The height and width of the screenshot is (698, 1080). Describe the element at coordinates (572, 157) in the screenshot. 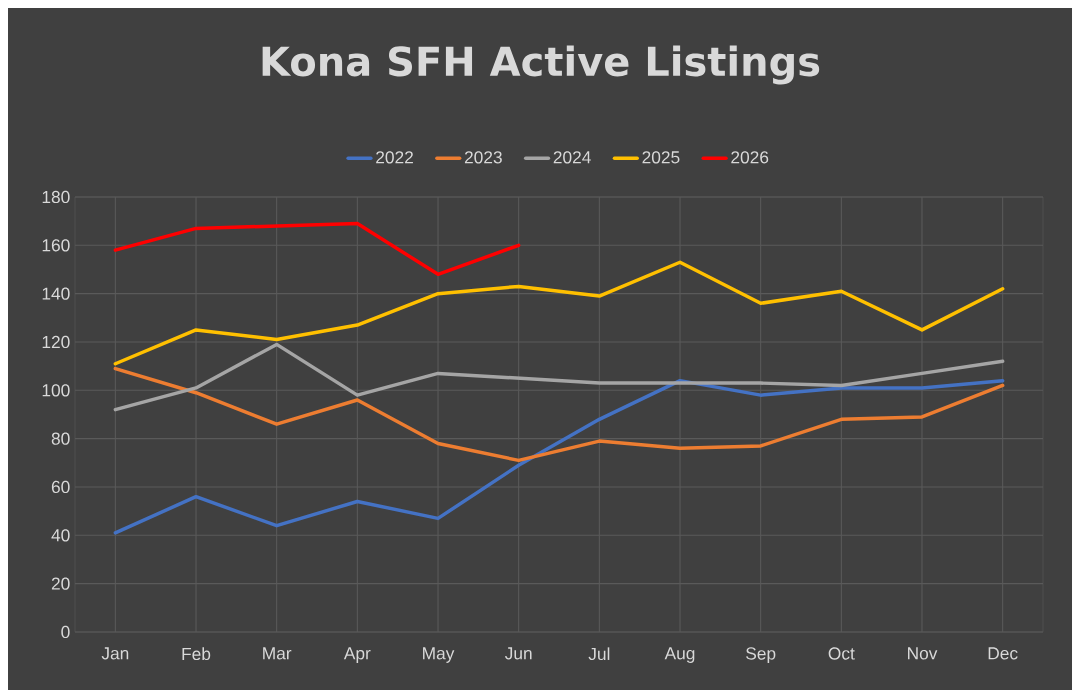

I see `legend-label: 2024` at that location.